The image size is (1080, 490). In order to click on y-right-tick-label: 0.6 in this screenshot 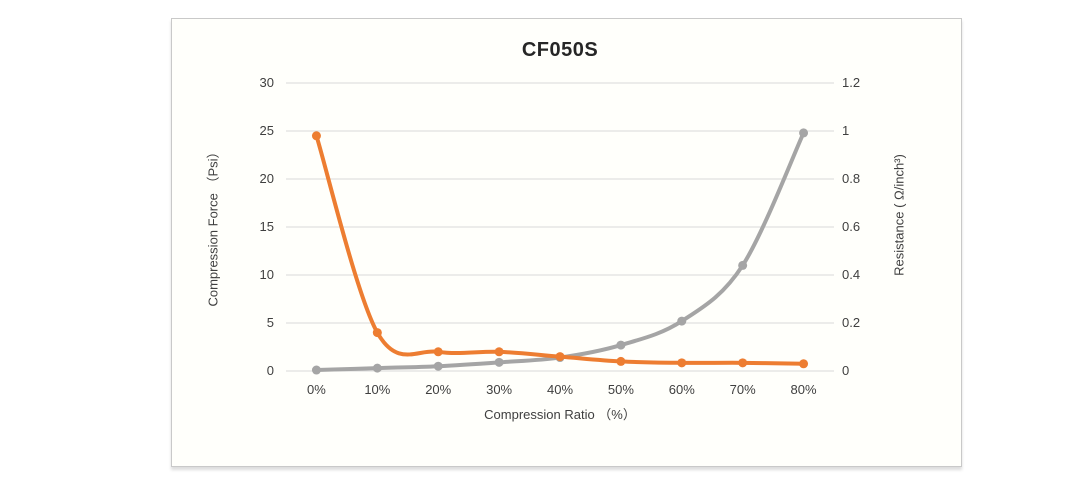, I will do `click(851, 226)`.